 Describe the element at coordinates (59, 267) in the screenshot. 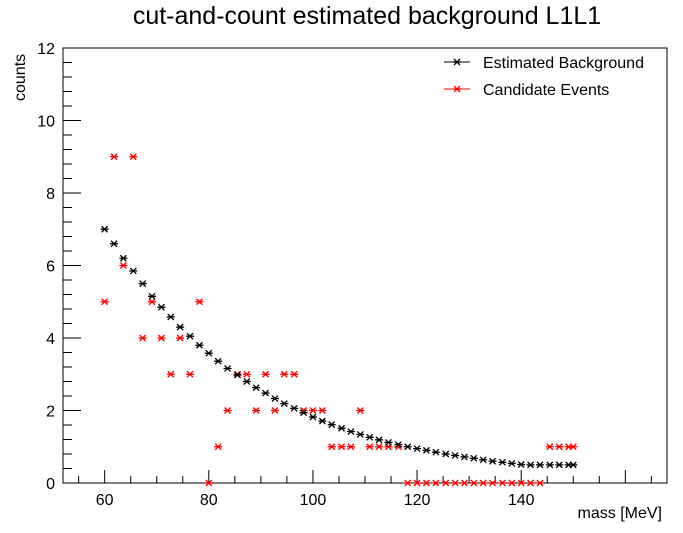

I see `y-axis: 0 2 4 6 8 10 12` at that location.